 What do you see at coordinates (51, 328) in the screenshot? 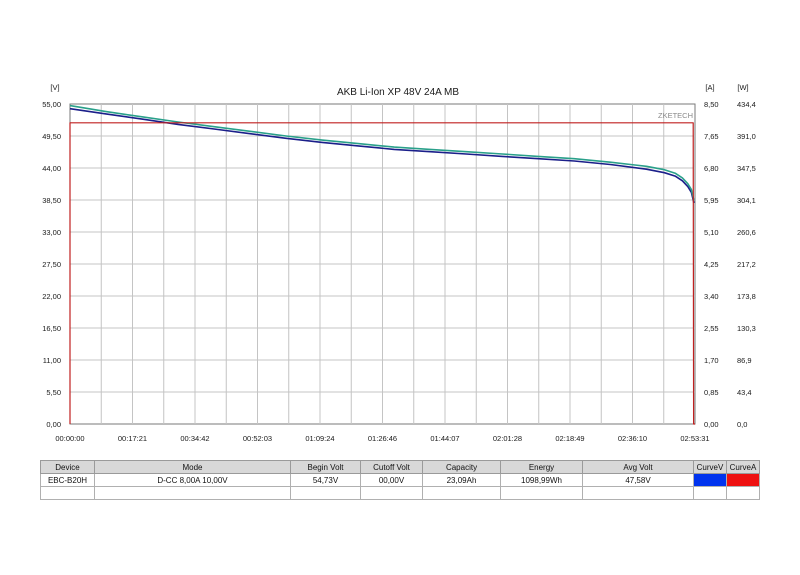
I see `y-tick-label-voltage: 16,50` at bounding box center [51, 328].